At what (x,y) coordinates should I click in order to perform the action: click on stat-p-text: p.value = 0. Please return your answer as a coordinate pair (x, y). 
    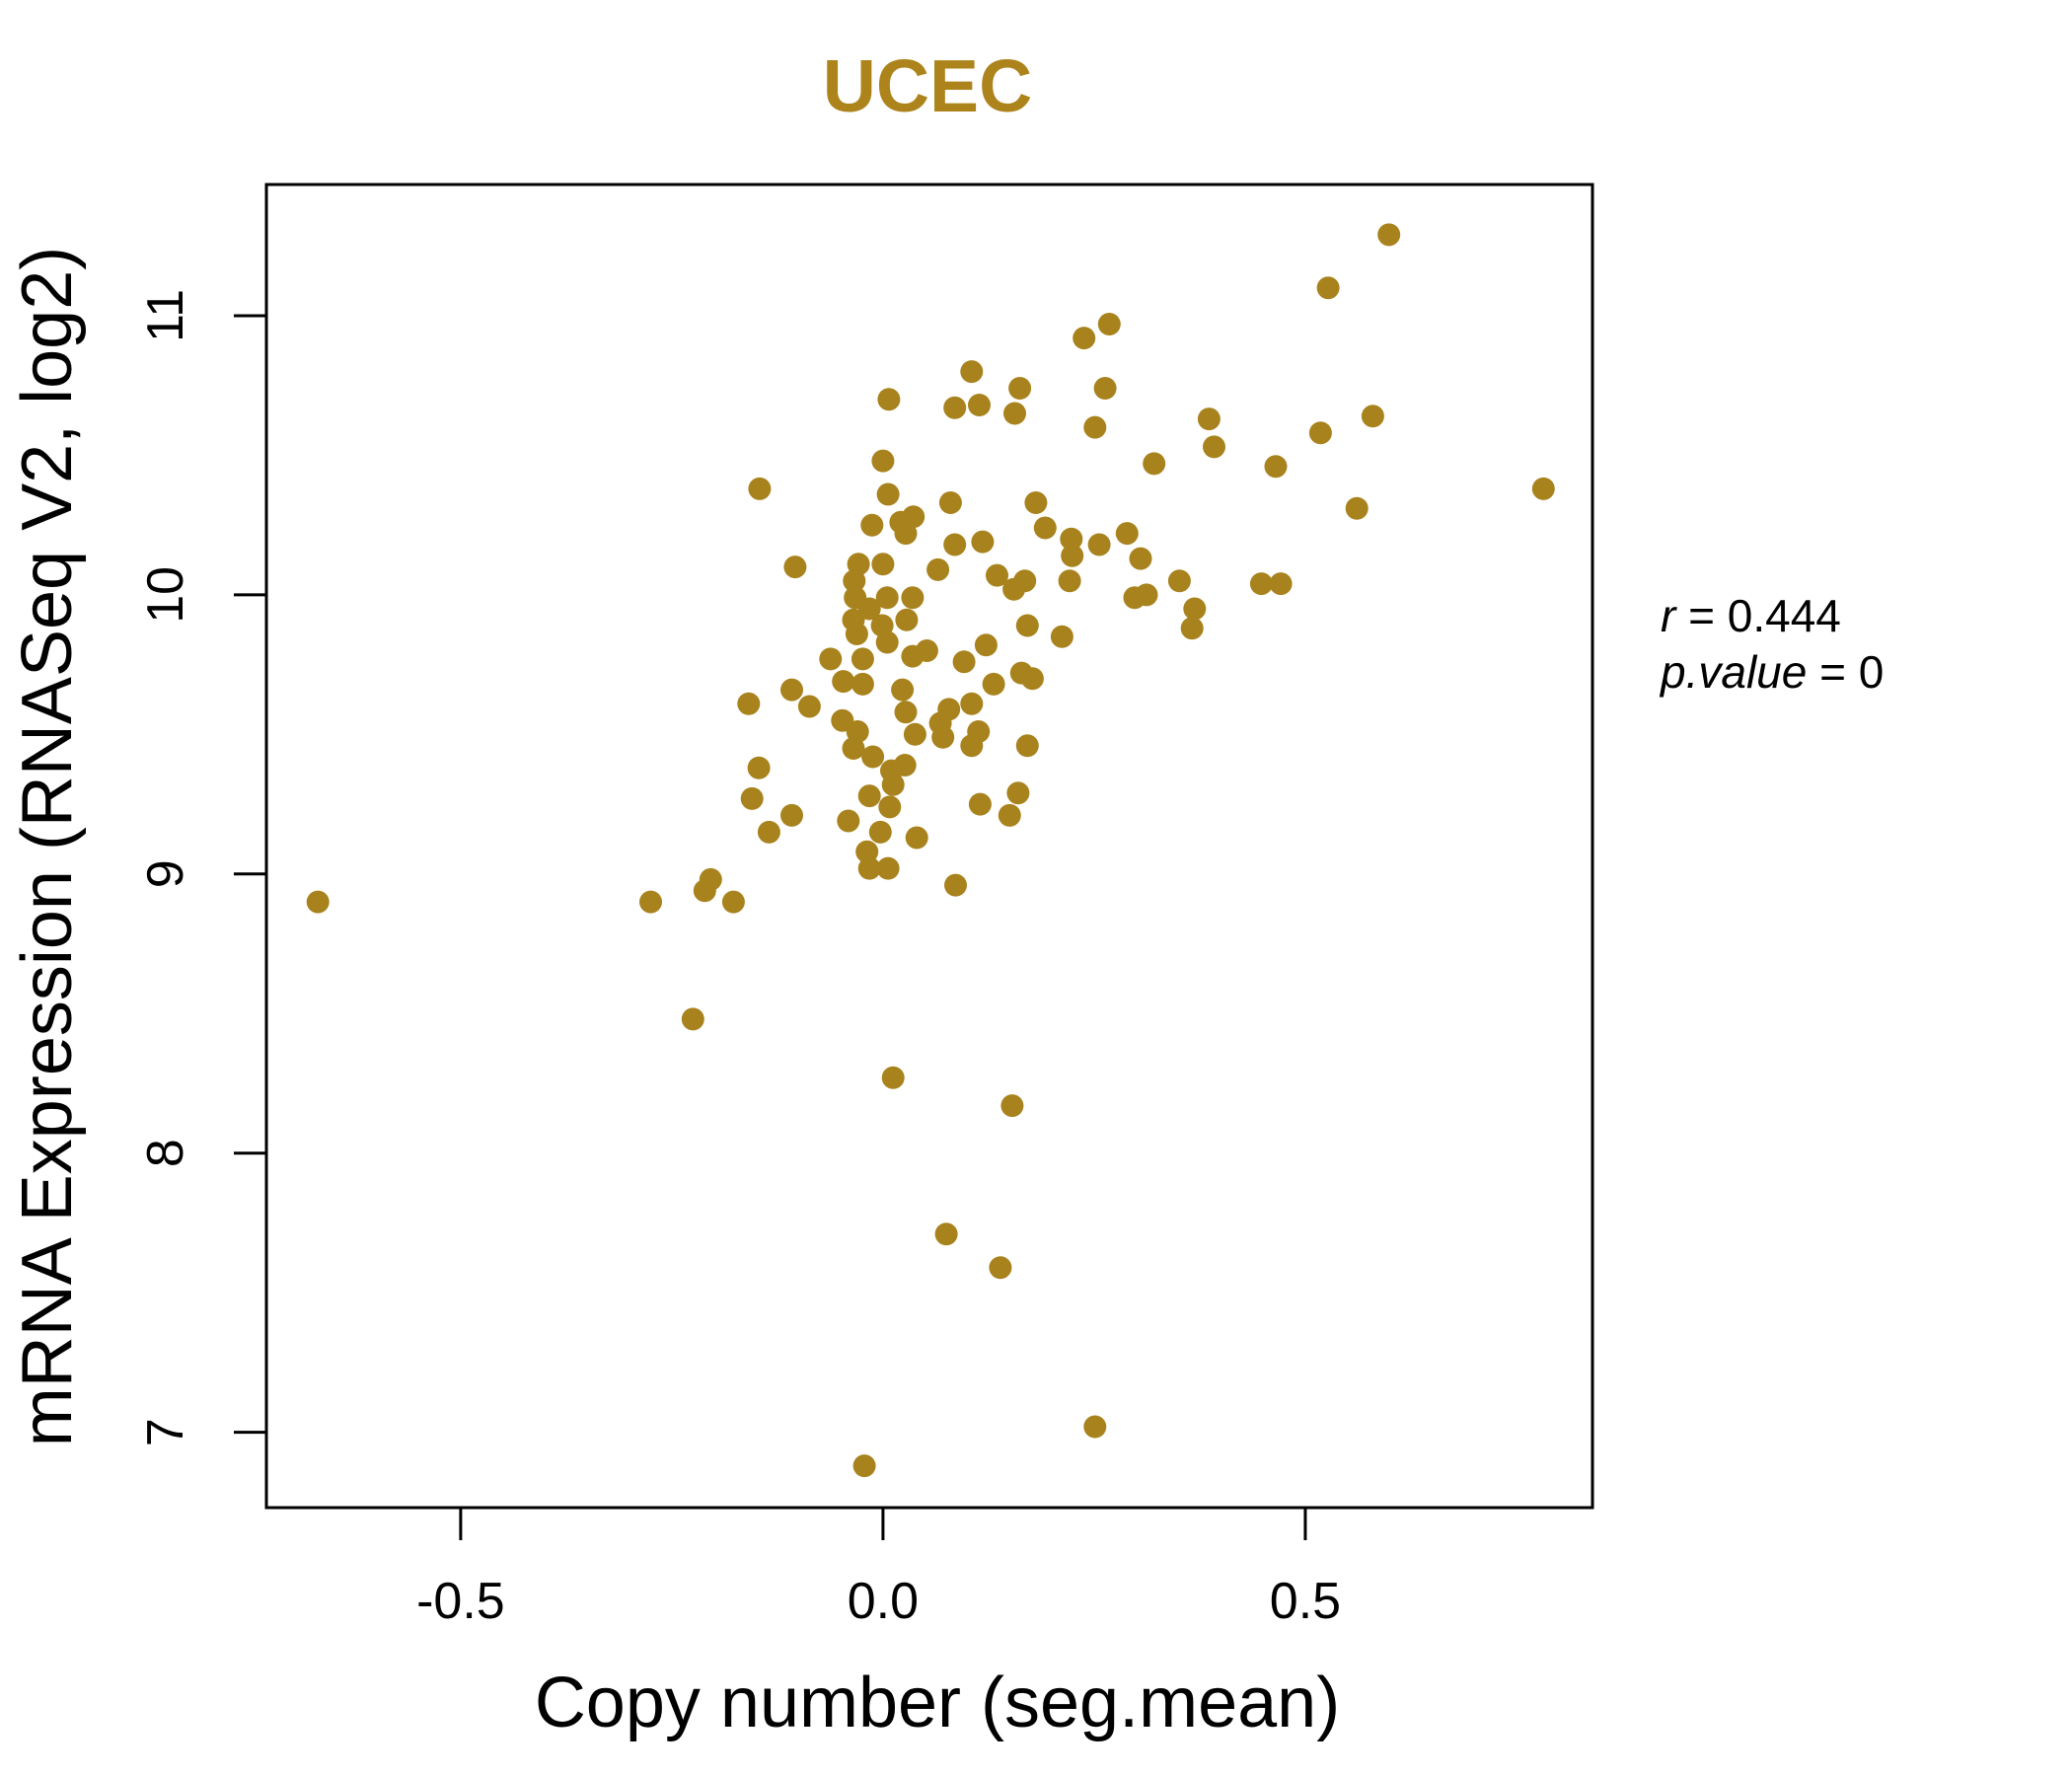
    Looking at the image, I should click on (1772, 672).